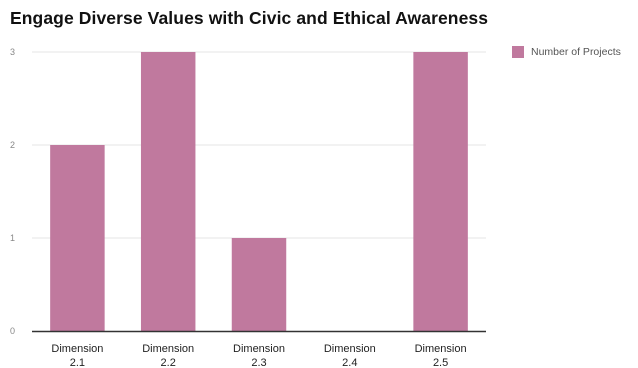  I want to click on x-tick-label: 2.5, so click(440, 362).